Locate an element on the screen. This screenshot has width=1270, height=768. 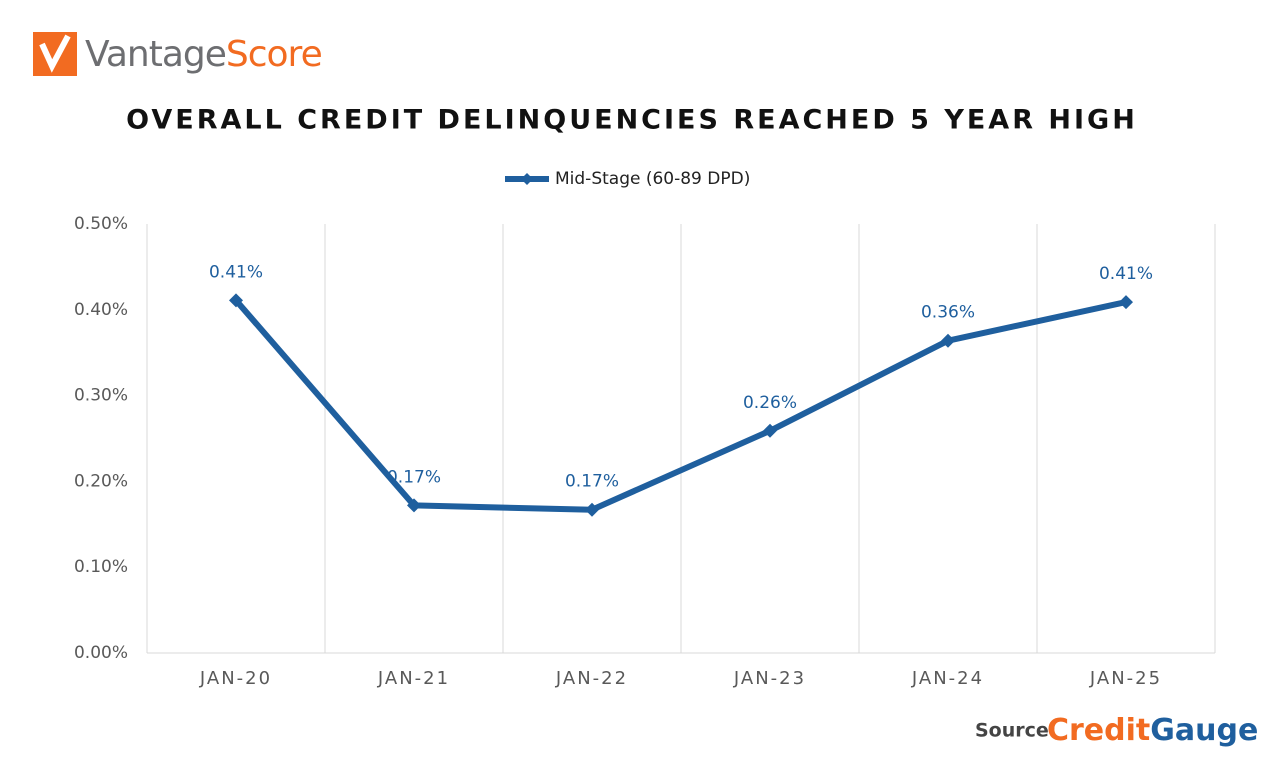
x-tick-label: JAN-22 is located at coordinates (591, 678).